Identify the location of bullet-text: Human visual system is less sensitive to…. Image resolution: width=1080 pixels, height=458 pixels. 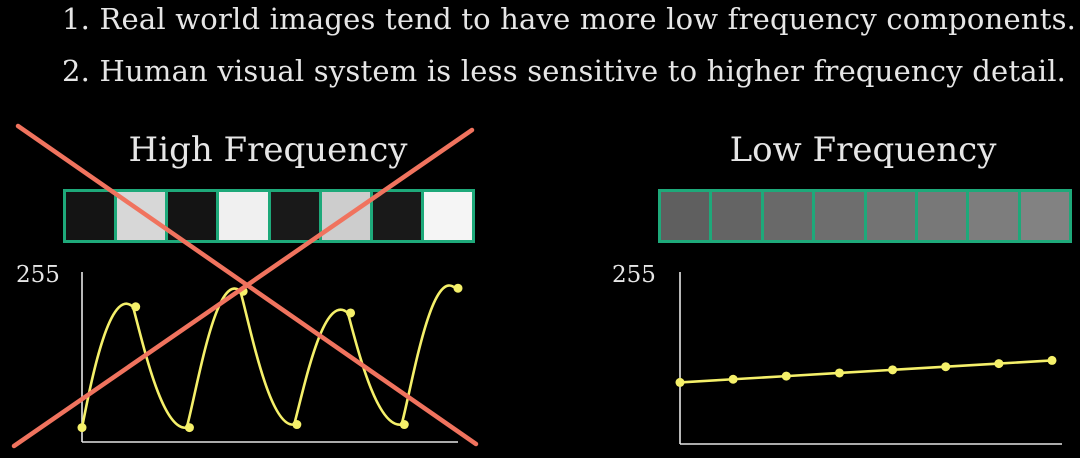
(583, 71).